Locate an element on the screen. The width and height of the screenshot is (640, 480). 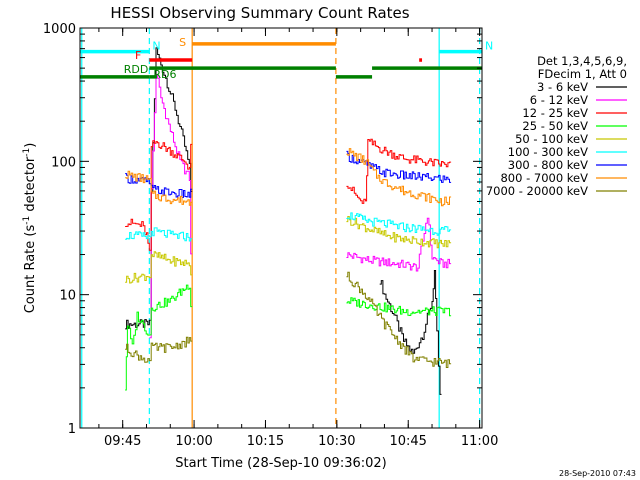
flag-label: RD6 is located at coordinates (164, 74).